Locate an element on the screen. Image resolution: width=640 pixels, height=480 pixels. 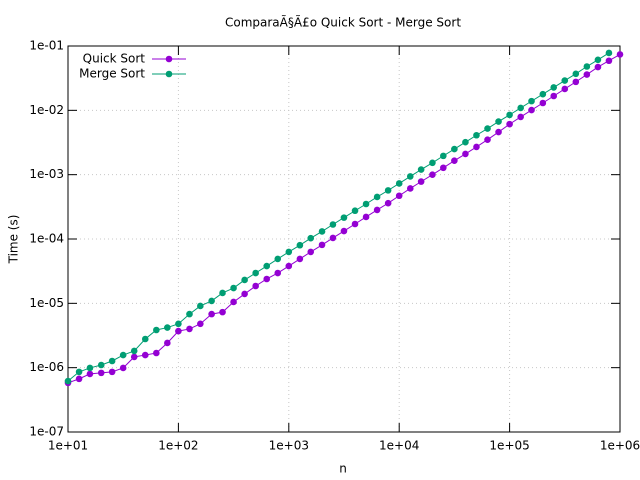
x-tick-label: 1e+05 is located at coordinates (509, 446).